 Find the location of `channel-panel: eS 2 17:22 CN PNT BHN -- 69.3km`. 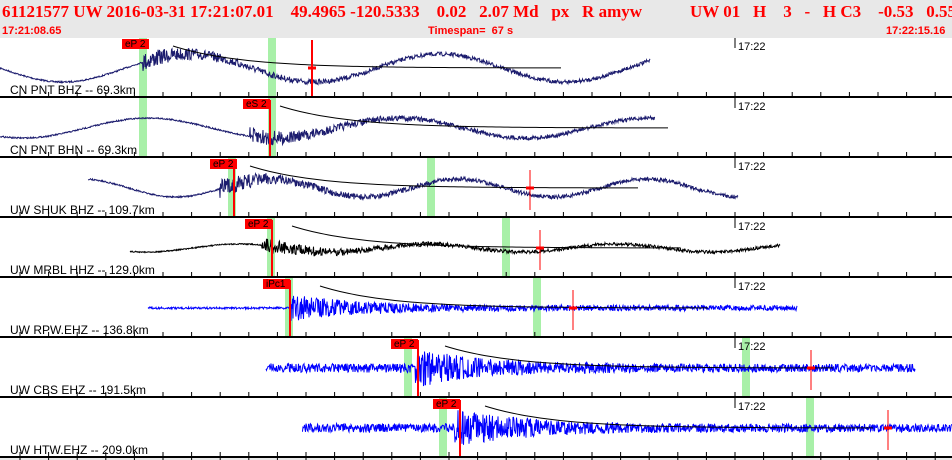

channel-panel: eS 2 17:22 CN PNT BHN -- 69.3km is located at coordinates (476, 130).